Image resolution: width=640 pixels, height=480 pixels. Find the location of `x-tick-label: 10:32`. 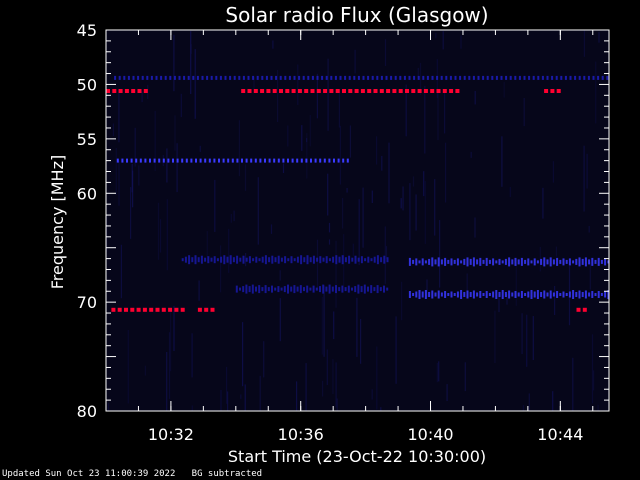

x-tick-label: 10:32 is located at coordinates (171, 434).